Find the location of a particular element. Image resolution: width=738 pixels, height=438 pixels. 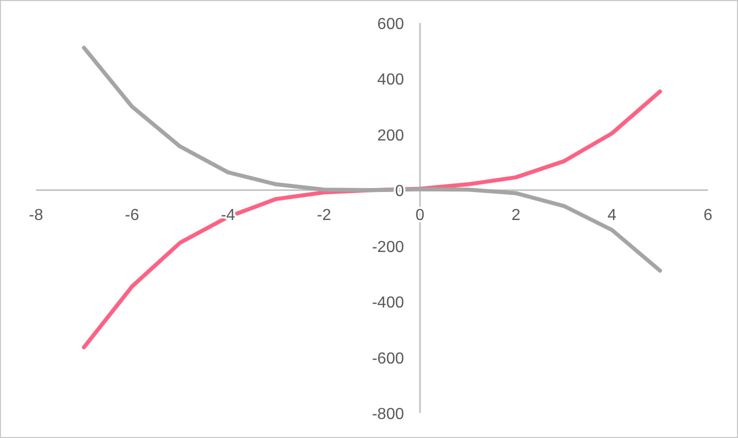

y-tick-label: 200 is located at coordinates (390, 135).